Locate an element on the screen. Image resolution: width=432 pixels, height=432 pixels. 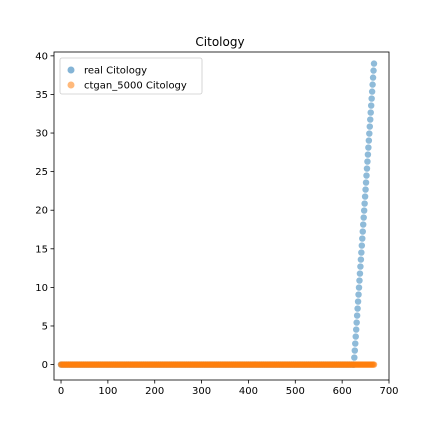
y-axis: 0 5 10 15 20 25 30 35 40 is located at coordinates (44, 211).